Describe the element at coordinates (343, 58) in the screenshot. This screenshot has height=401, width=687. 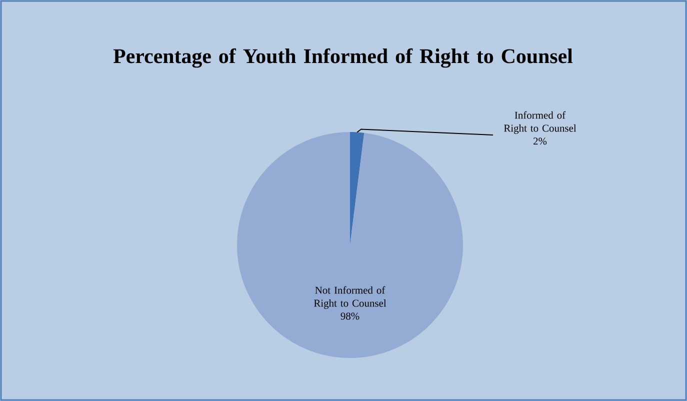
I see `chart-title: Percentage of Youth Informed of Right to Counsel` at that location.